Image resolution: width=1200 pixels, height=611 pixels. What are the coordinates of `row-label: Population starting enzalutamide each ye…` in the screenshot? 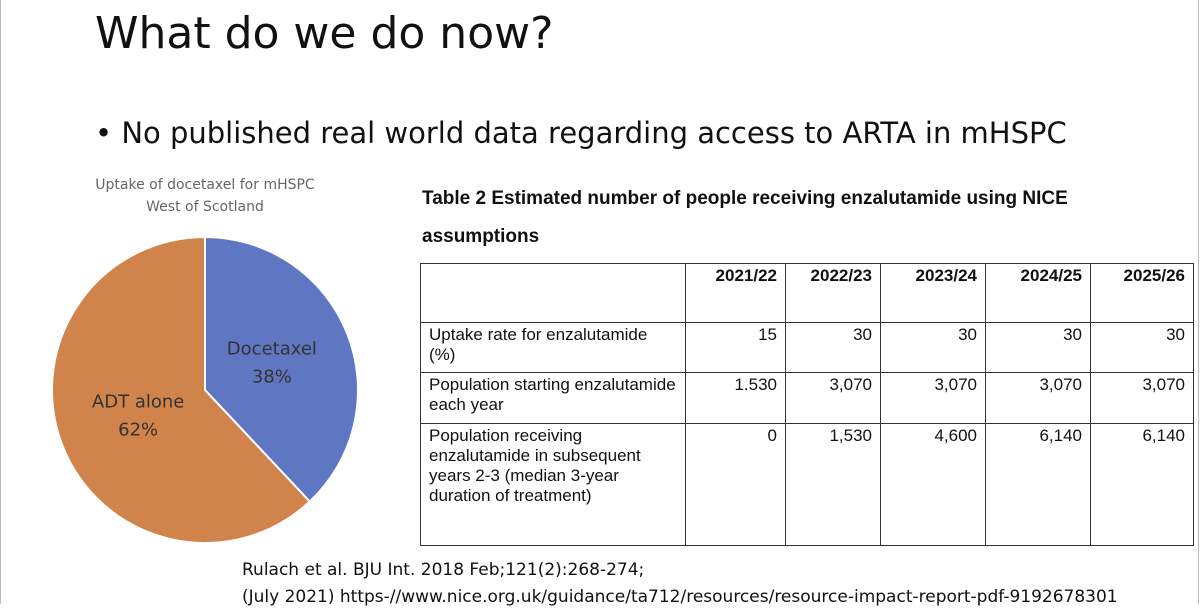 It's located at (553, 398).